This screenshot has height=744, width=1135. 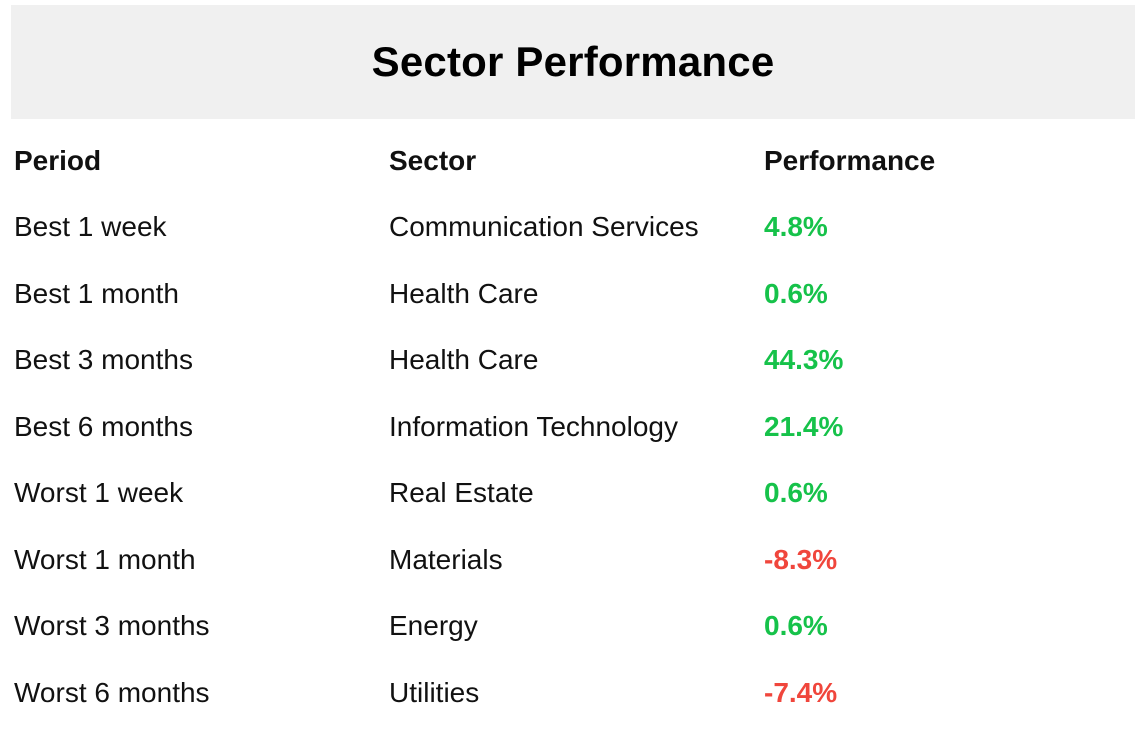 I want to click on table-row: Best 3 months Health Care 44.3%, so click(x=569, y=360).